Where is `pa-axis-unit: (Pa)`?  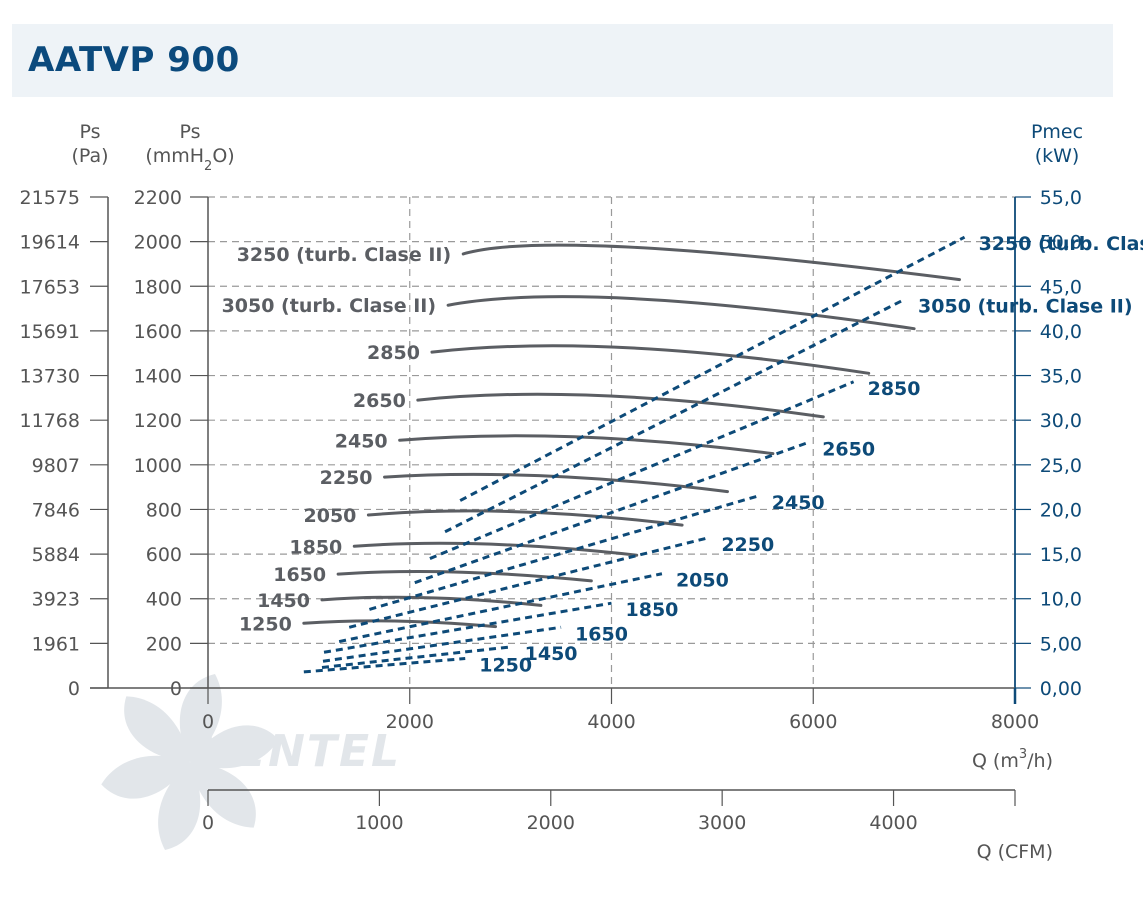 pa-axis-unit: (Pa) is located at coordinates (89, 156).